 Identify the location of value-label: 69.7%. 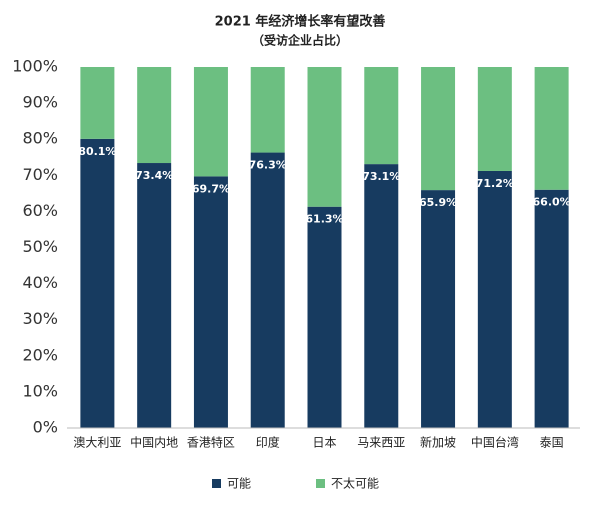
(211, 188).